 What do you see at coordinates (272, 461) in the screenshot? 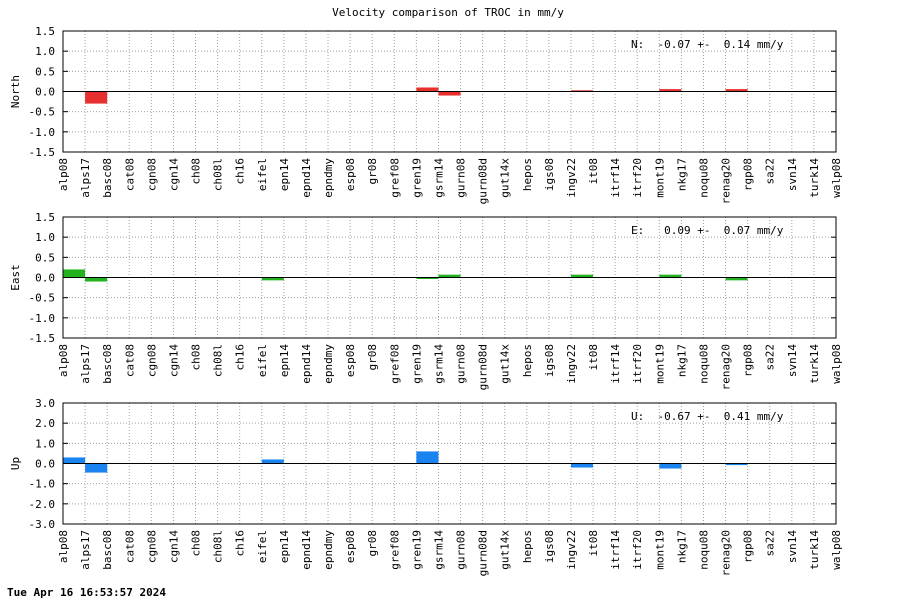
I see `bar-eifel` at bounding box center [272, 461].